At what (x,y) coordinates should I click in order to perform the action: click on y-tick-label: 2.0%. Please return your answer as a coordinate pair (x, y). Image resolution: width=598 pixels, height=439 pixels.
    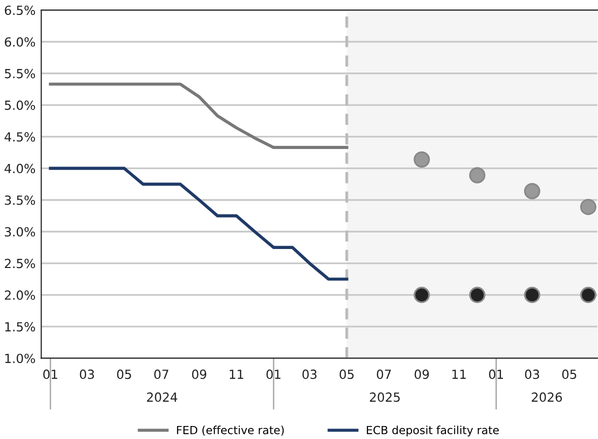
    Looking at the image, I should click on (20, 295).